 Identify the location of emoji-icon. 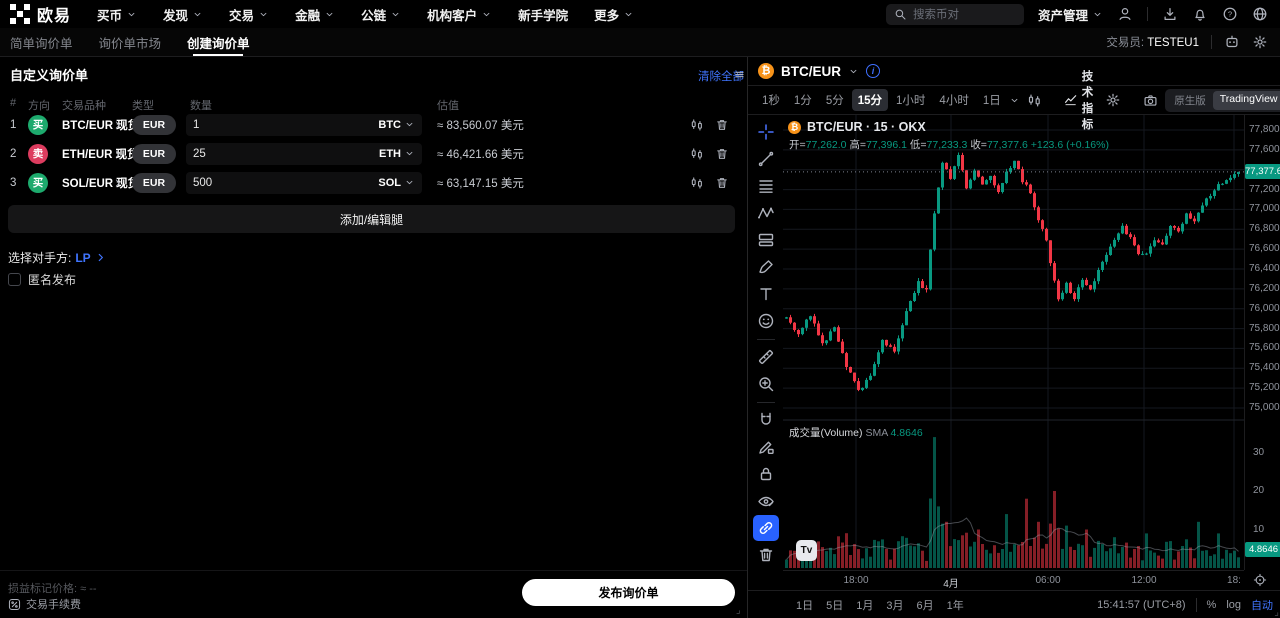
(766, 321).